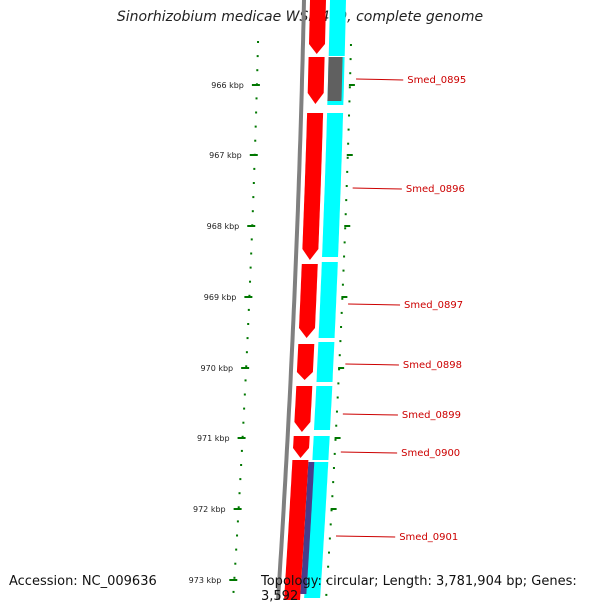 This screenshot has width=600, height=604. What do you see at coordinates (430, 453) in the screenshot?
I see `gene-label: Smed_0900` at bounding box center [430, 453].